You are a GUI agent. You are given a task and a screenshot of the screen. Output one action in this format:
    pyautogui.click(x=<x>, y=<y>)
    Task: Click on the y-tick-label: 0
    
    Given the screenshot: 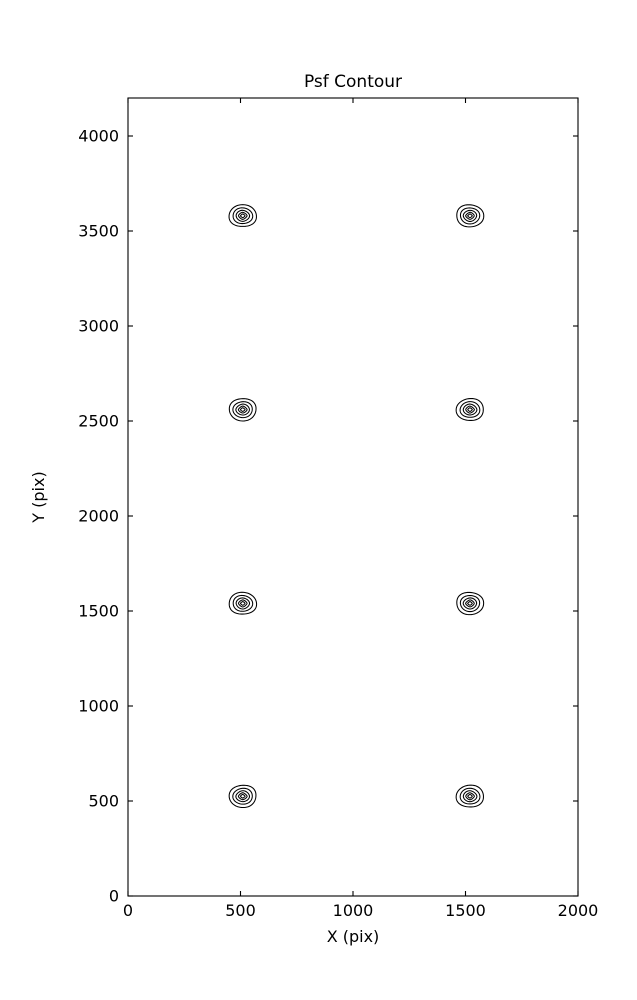 What is the action you would take?
    pyautogui.click(x=114, y=896)
    